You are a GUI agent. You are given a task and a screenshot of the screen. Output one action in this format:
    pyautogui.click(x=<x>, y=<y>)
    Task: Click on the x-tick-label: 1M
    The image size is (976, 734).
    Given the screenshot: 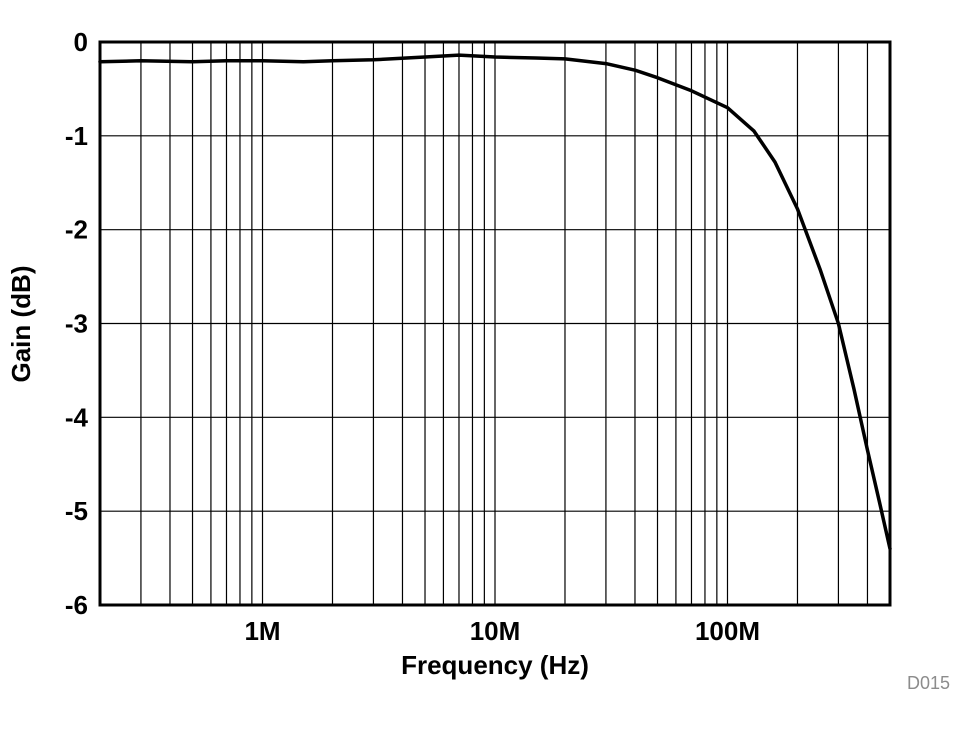 What is the action you would take?
    pyautogui.click(x=262, y=631)
    